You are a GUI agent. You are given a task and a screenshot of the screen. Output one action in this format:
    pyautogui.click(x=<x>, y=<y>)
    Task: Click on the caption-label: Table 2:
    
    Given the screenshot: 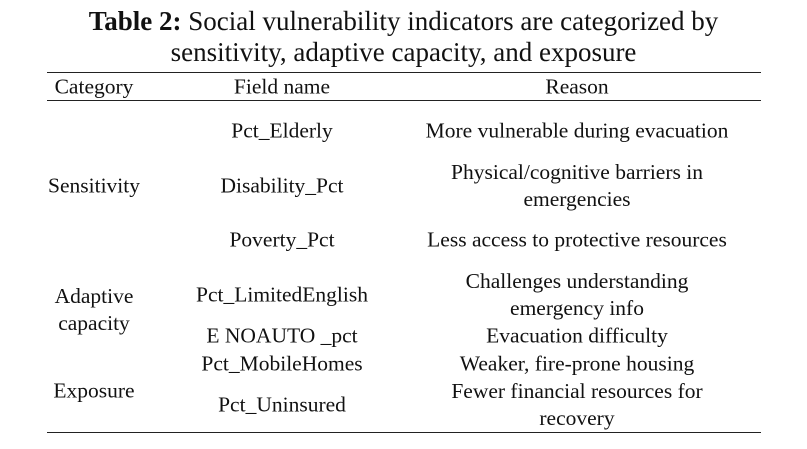 What is the action you would take?
    pyautogui.click(x=135, y=21)
    